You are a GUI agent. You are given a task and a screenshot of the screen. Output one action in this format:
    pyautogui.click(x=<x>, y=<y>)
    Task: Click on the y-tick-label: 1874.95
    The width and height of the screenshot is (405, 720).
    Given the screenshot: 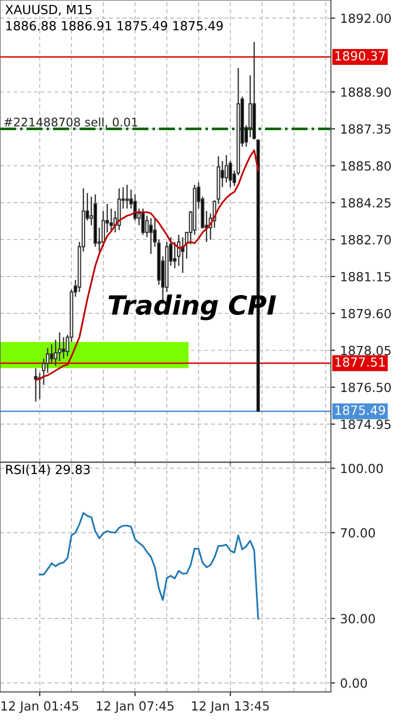 What is the action you would take?
    pyautogui.click(x=366, y=425)
    